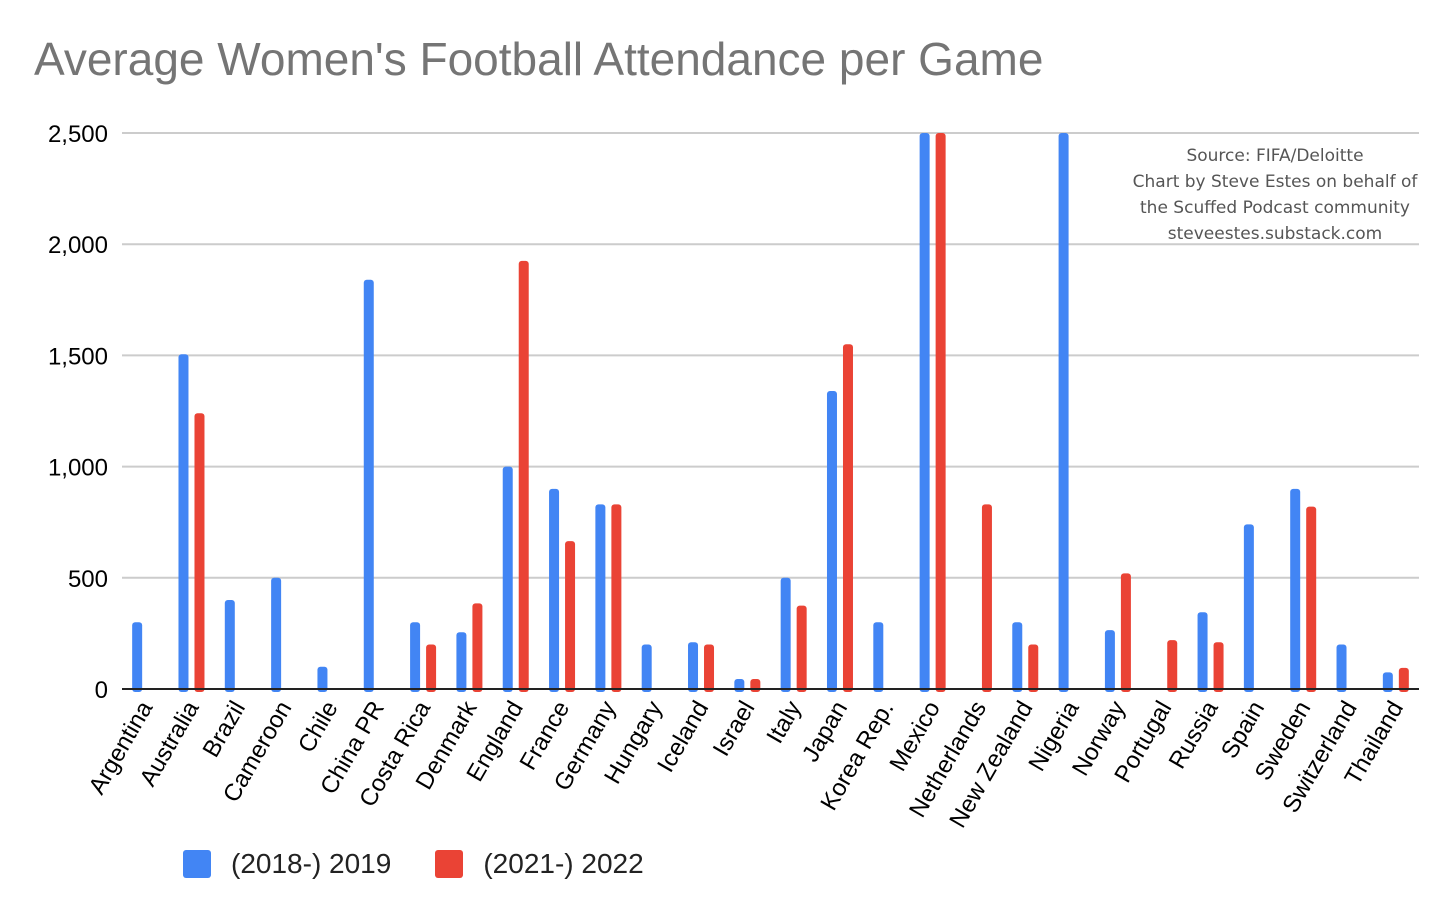 The height and width of the screenshot is (907, 1456). I want to click on legend: (2018-) 2019 (2021-) 2022, so click(435, 864).